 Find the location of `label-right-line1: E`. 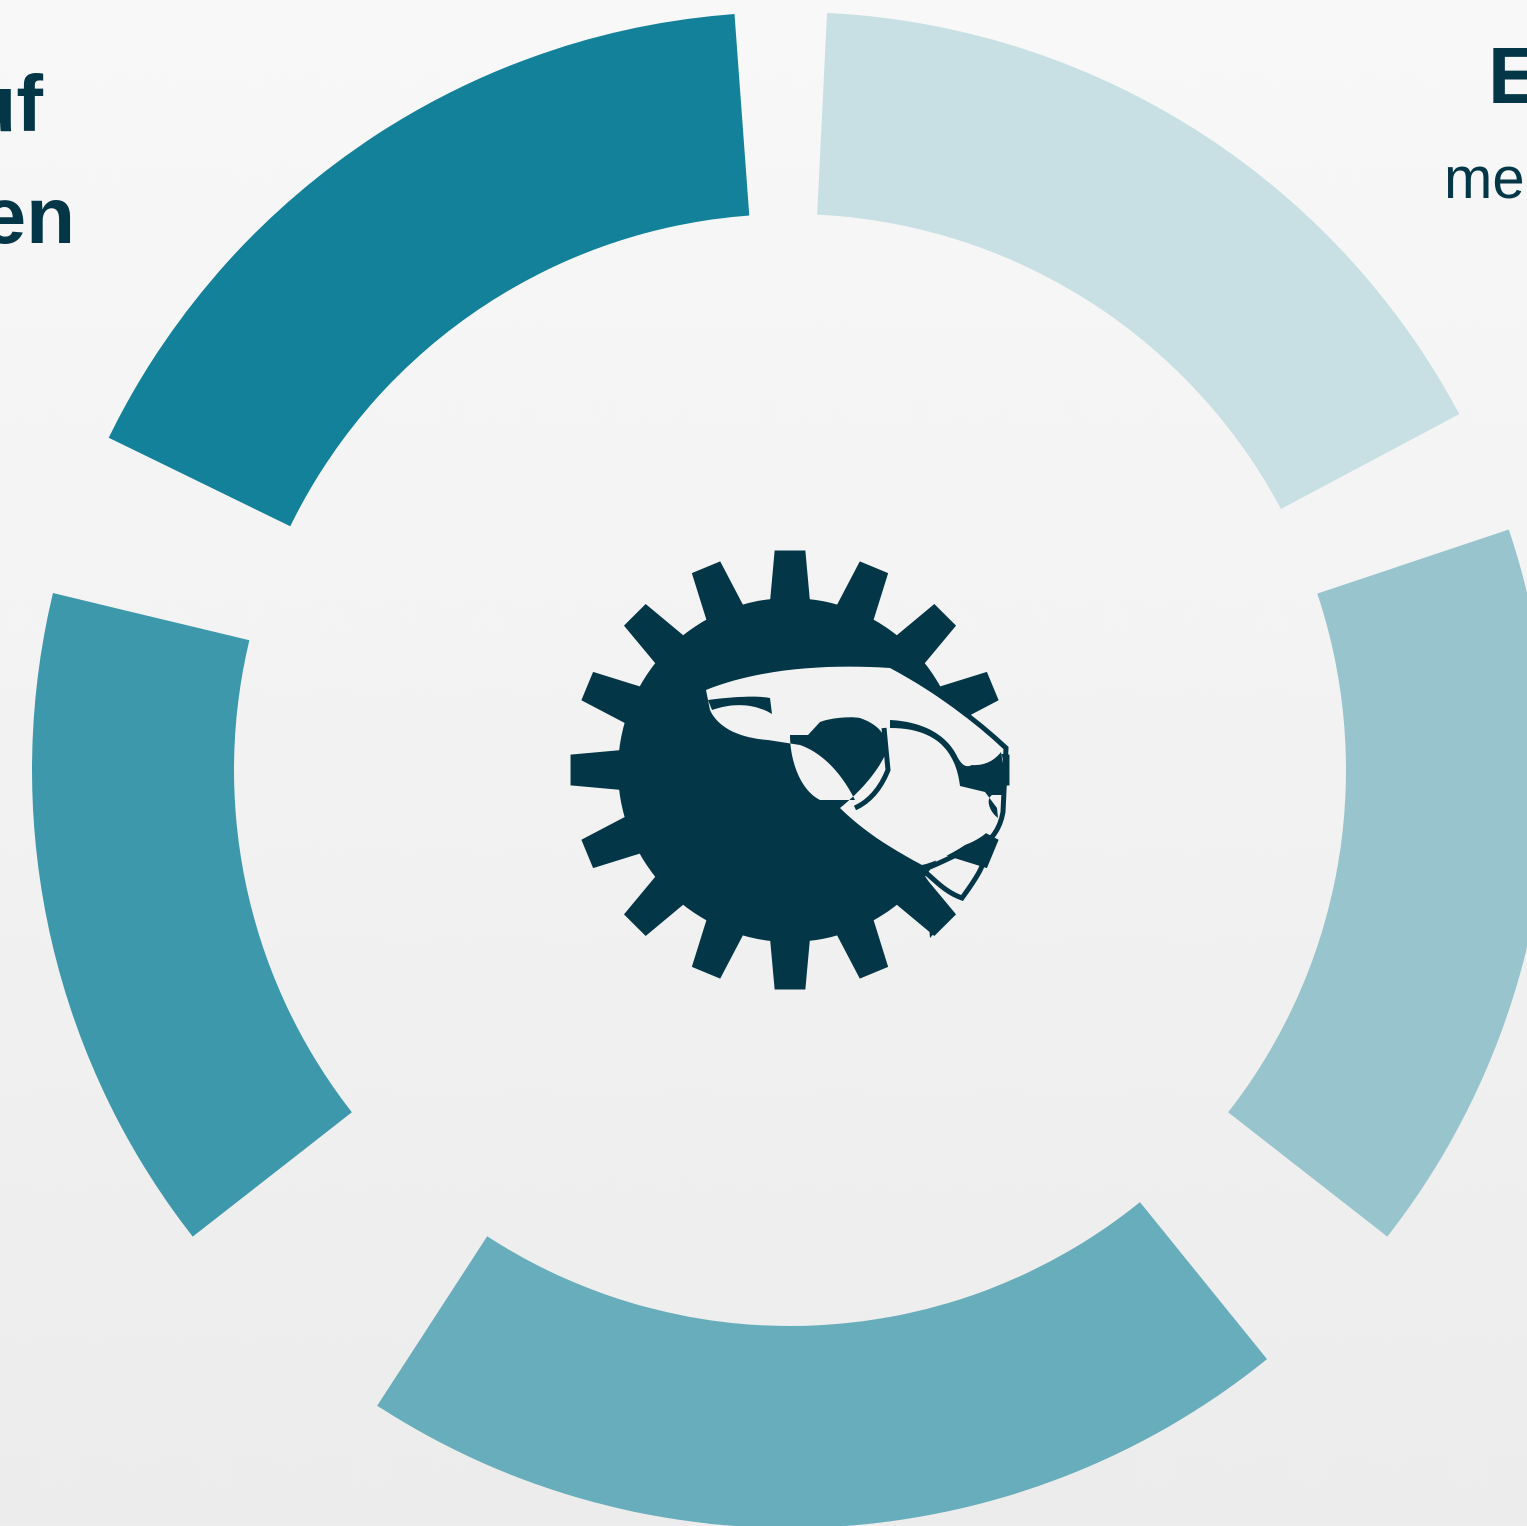

label-right-line1: E is located at coordinates (1507, 75).